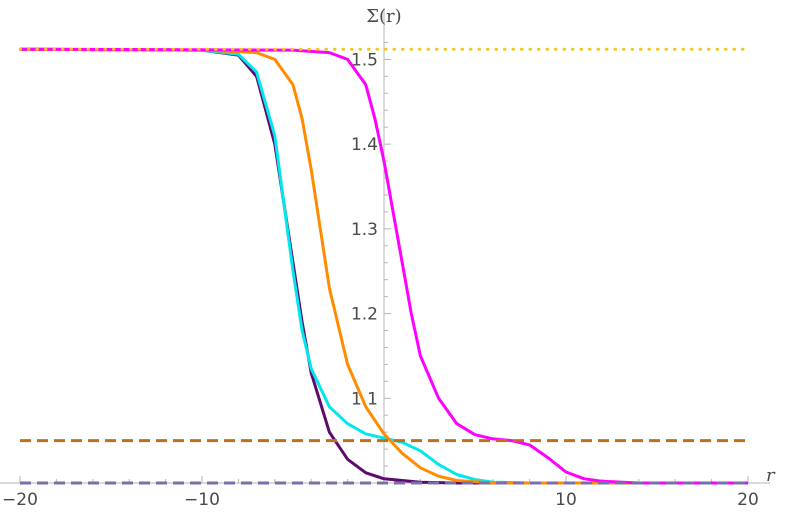  What do you see at coordinates (20, 500) in the screenshot?
I see `x-tick-label: −20` at bounding box center [20, 500].